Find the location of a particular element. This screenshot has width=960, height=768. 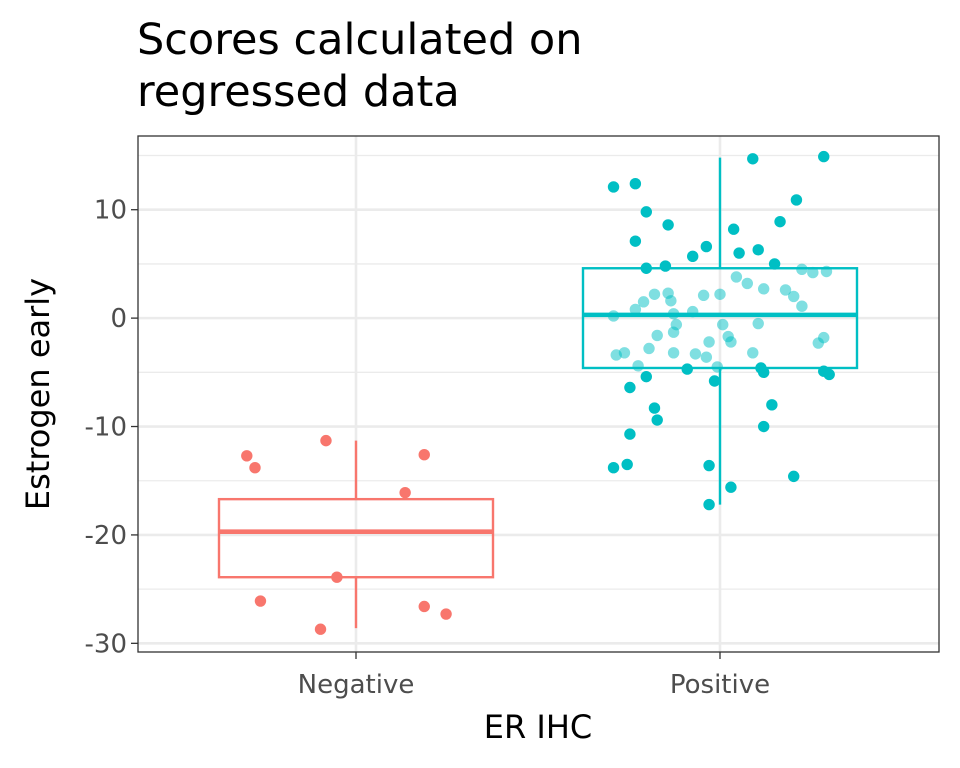

y-tick-label: -20 is located at coordinates (106, 536).